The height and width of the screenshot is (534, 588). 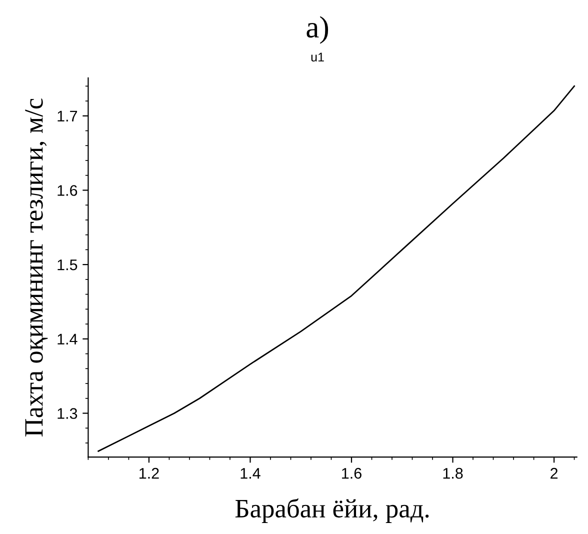 What do you see at coordinates (36, 267) in the screenshot?
I see `y-axis-title: Пахта оқимининг тезлиги, м/с` at bounding box center [36, 267].